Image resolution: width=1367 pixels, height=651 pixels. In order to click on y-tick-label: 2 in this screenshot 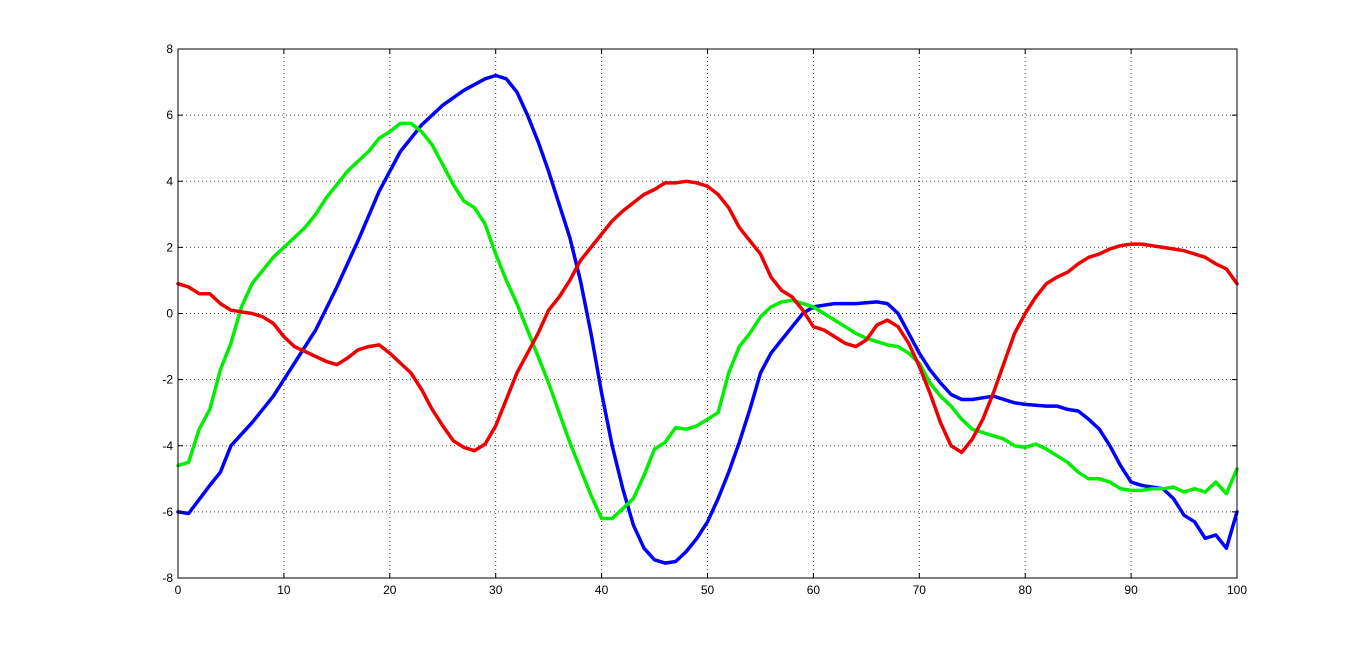, I will do `click(169, 247)`.